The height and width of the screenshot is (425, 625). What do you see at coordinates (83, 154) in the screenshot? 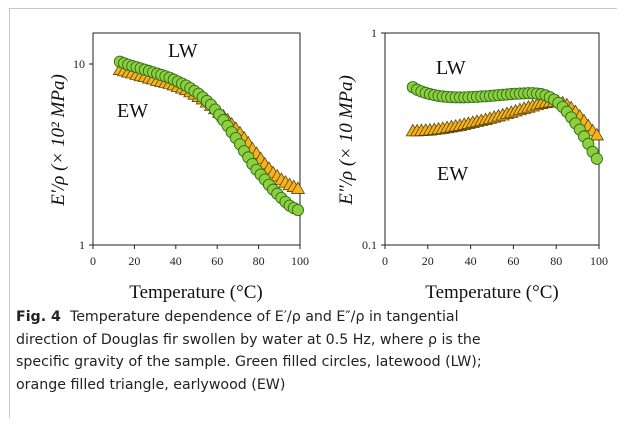
I see `y-axis-ticks-left: 1 10` at bounding box center [83, 154].